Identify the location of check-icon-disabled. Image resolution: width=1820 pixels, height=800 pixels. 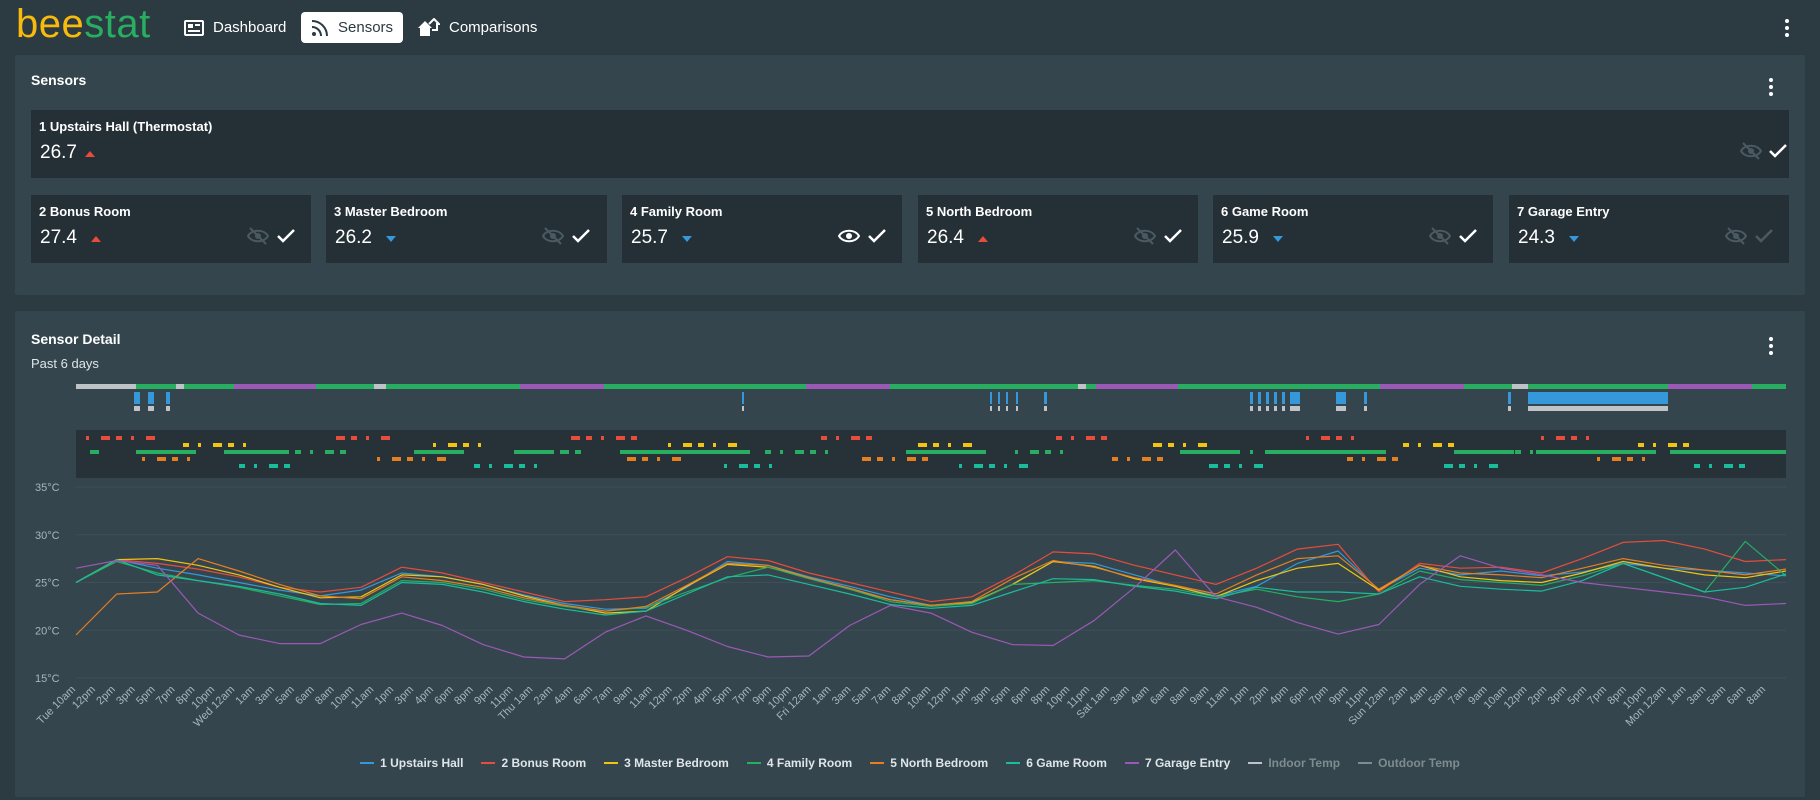
(1764, 236).